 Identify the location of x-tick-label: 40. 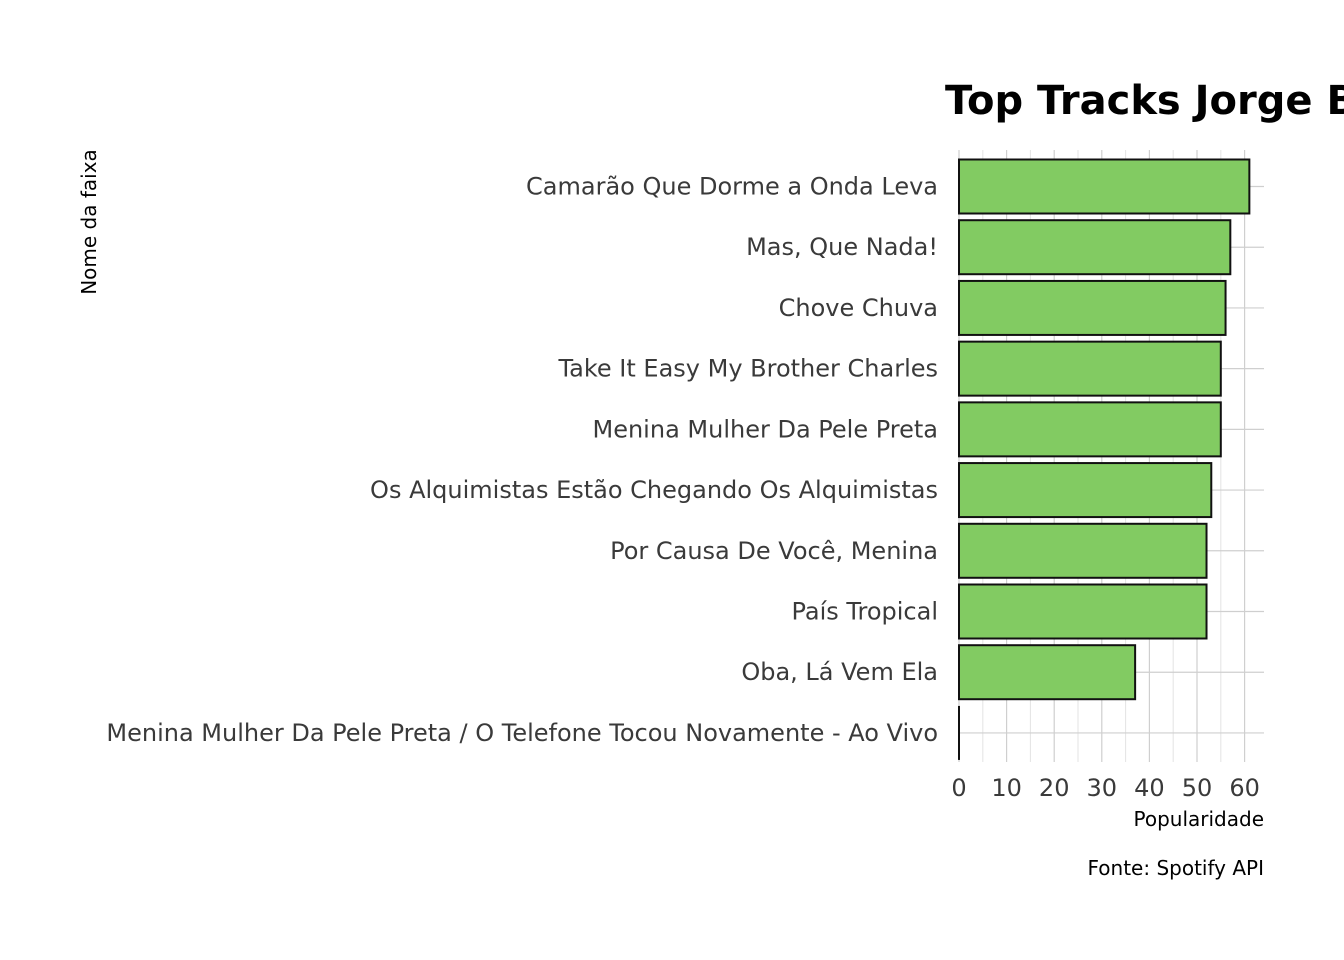
(1149, 788).